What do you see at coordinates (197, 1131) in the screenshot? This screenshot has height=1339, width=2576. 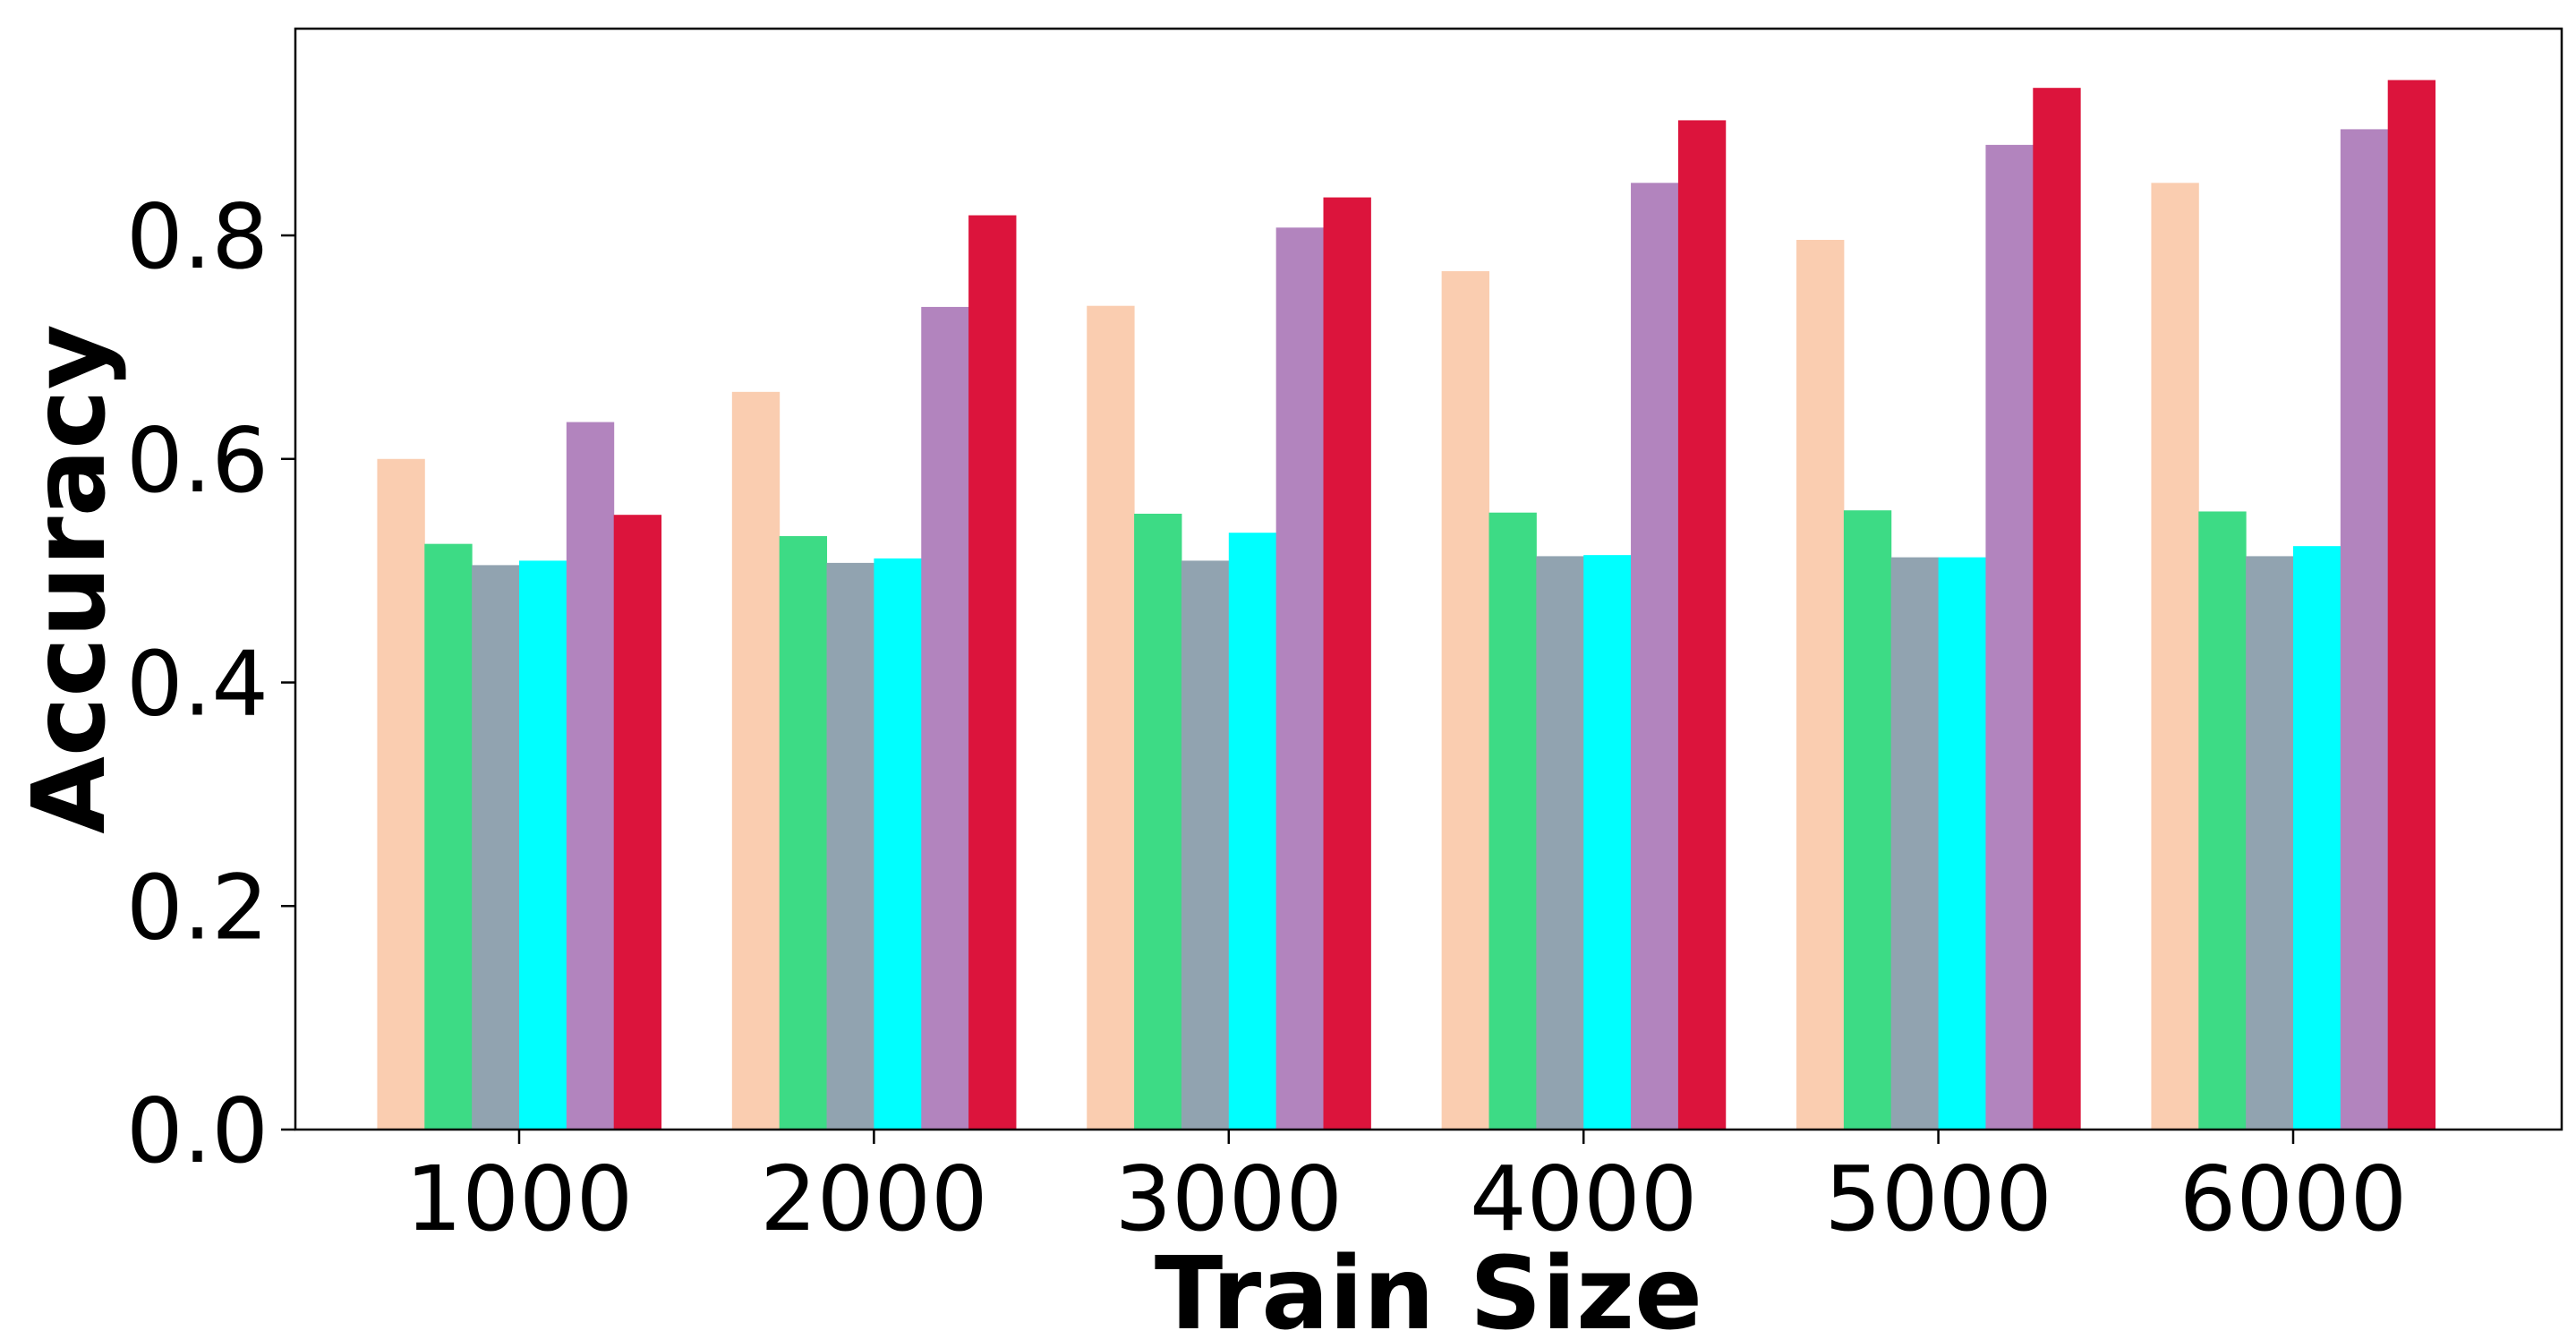 I see `y-tick-label: 0.0` at bounding box center [197, 1131].